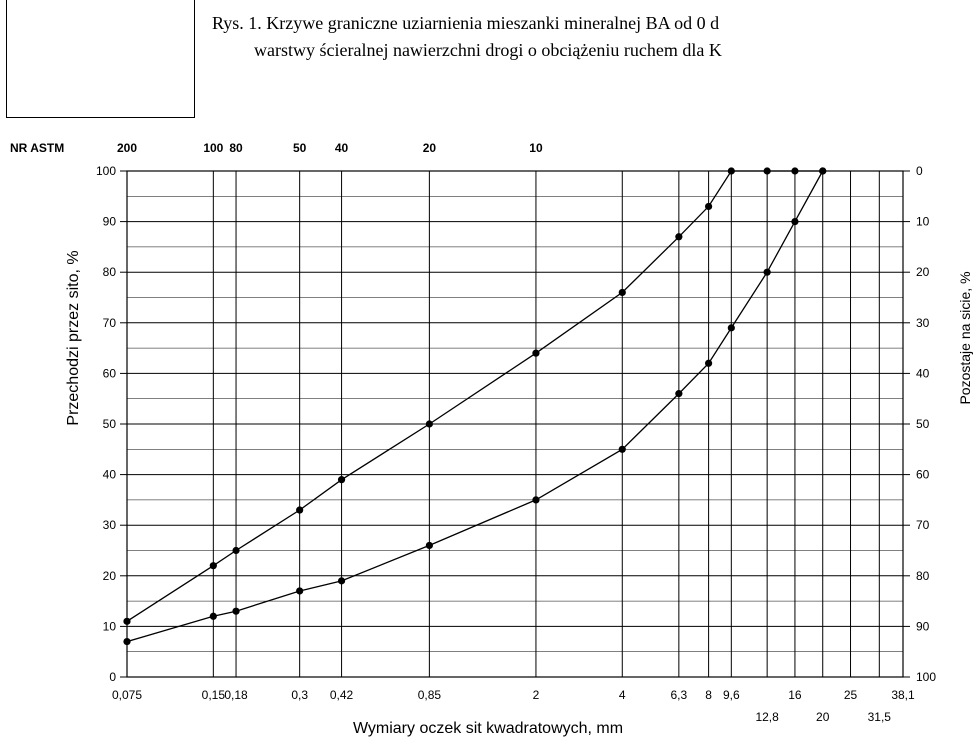 Image resolution: width=978 pixels, height=747 pixels. Describe the element at coordinates (214, 695) in the screenshot. I see `x-tick-label: 0,15` at that location.